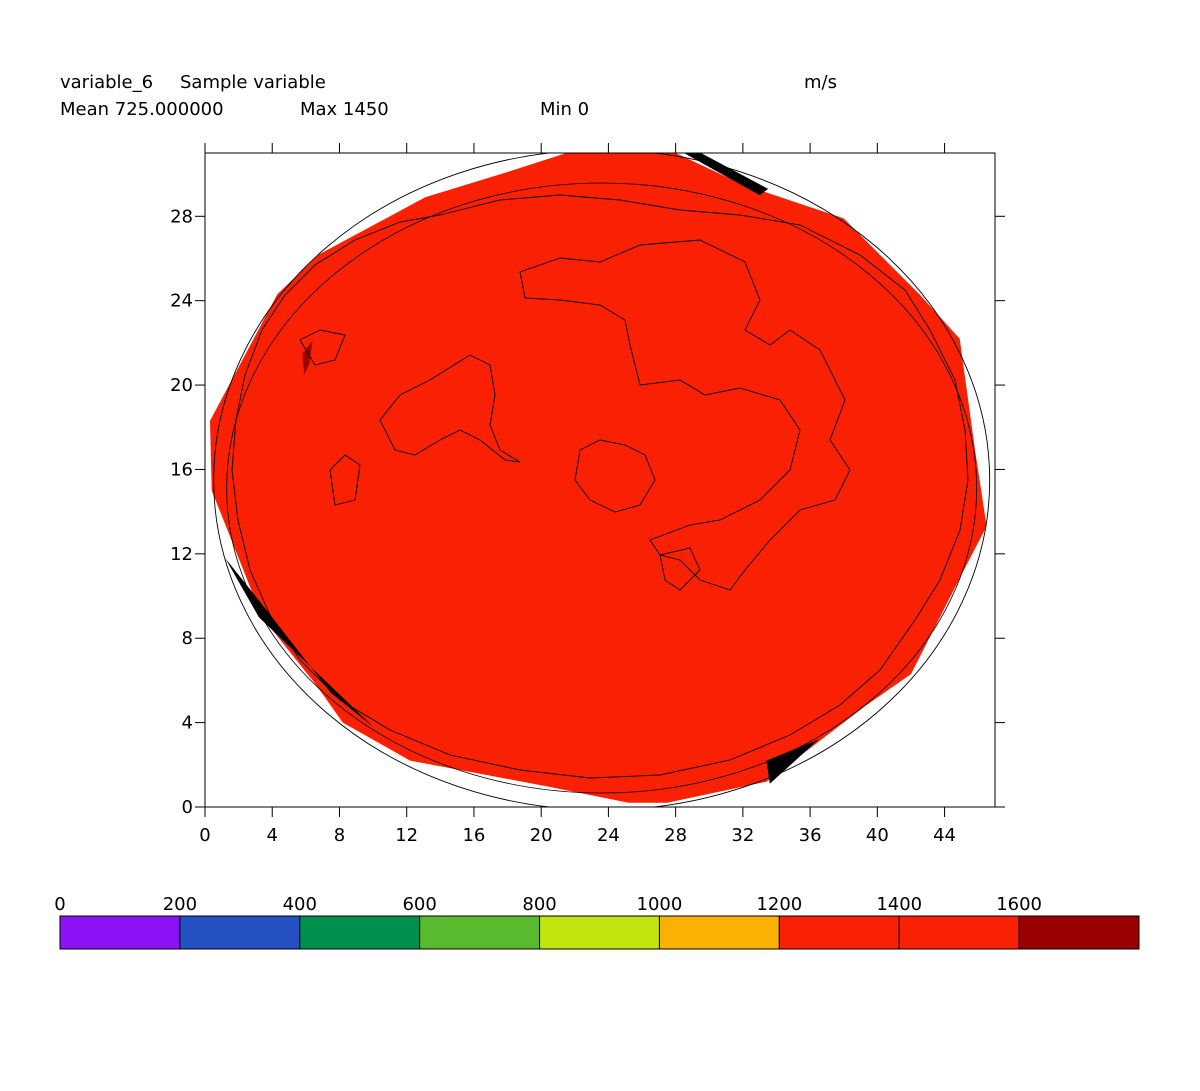 The width and height of the screenshot is (1200, 1091). What do you see at coordinates (187, 807) in the screenshot?
I see `y-tick-label: 0` at bounding box center [187, 807].